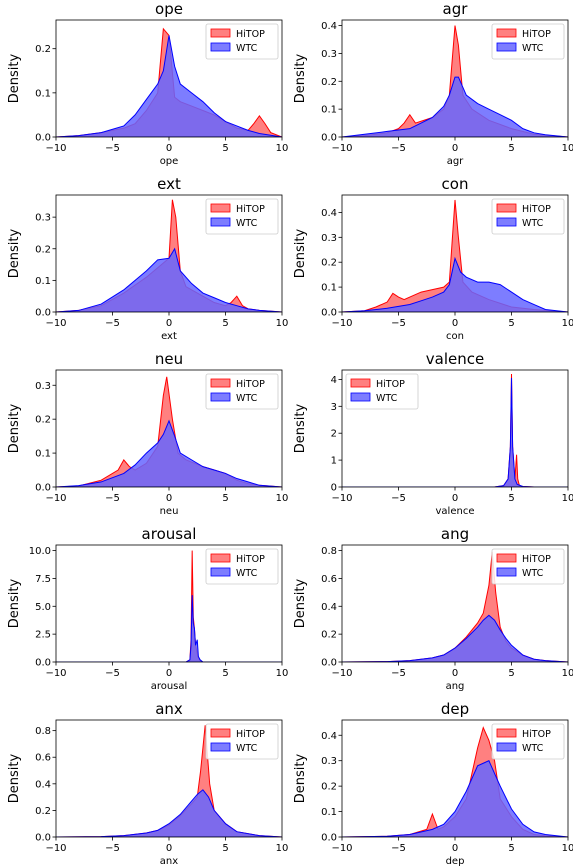  What do you see at coordinates (455, 686) in the screenshot?
I see `x-axis-label: ang` at bounding box center [455, 686].